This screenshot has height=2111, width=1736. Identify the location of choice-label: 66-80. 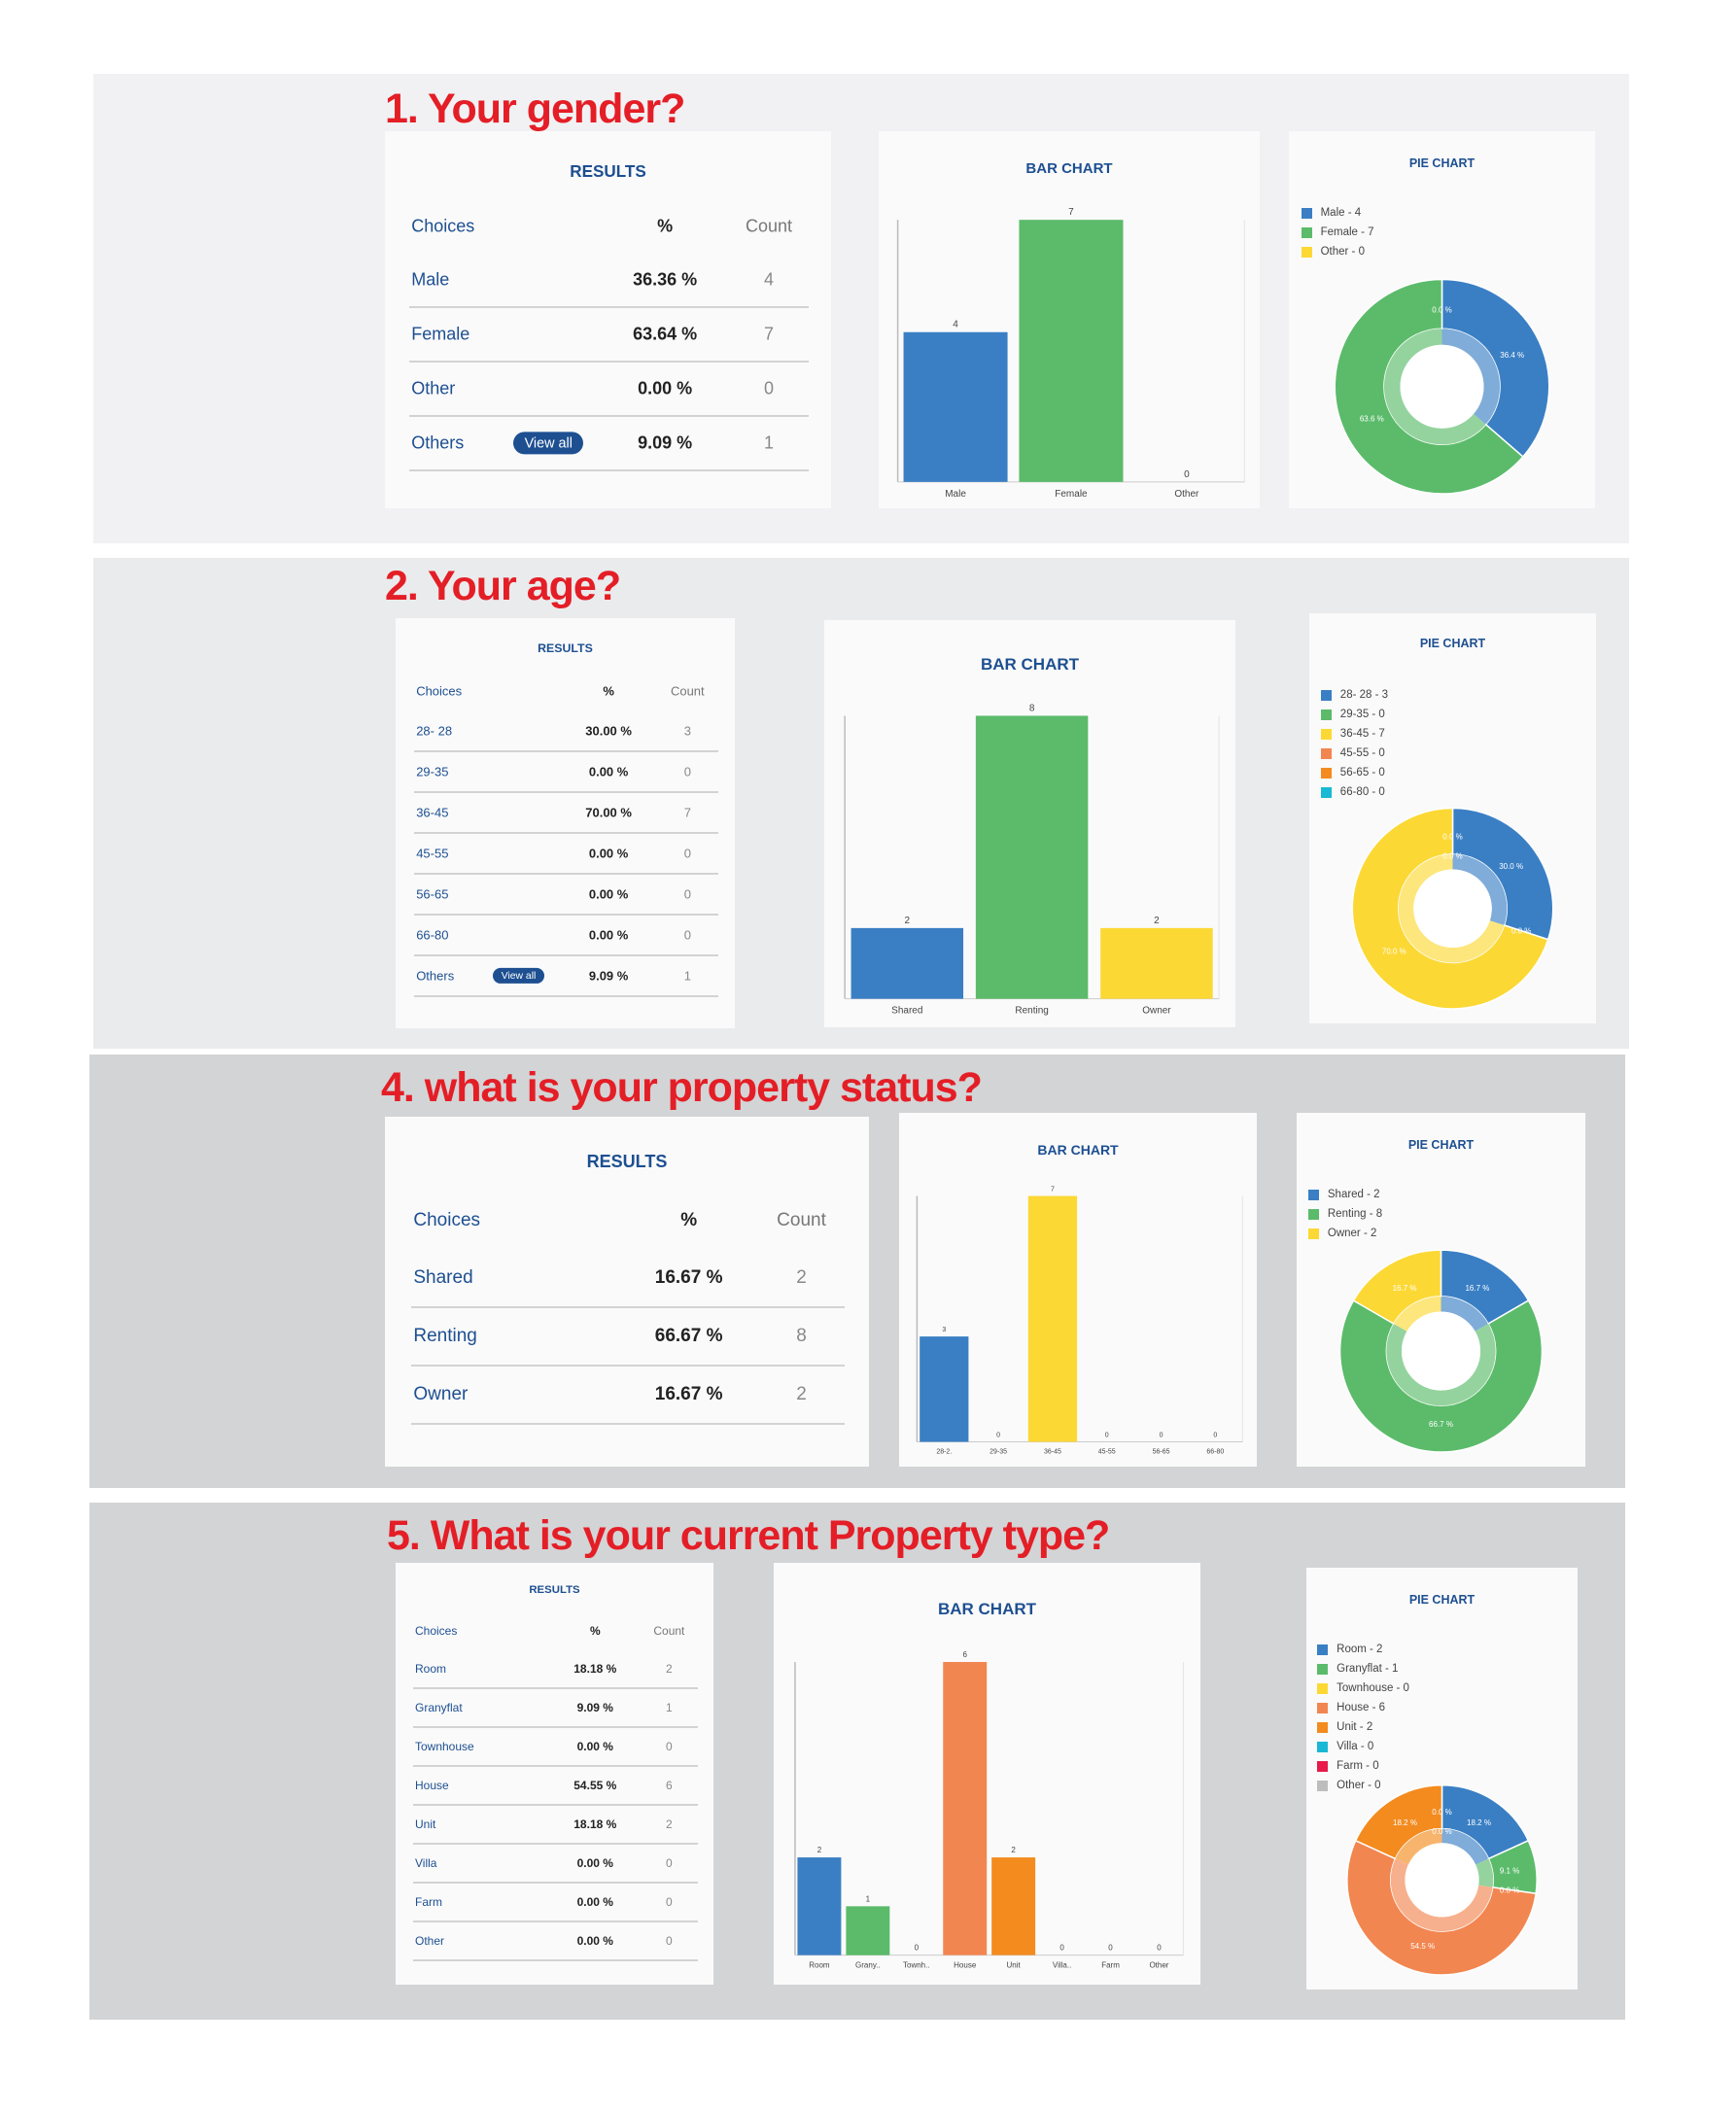
(433, 935).